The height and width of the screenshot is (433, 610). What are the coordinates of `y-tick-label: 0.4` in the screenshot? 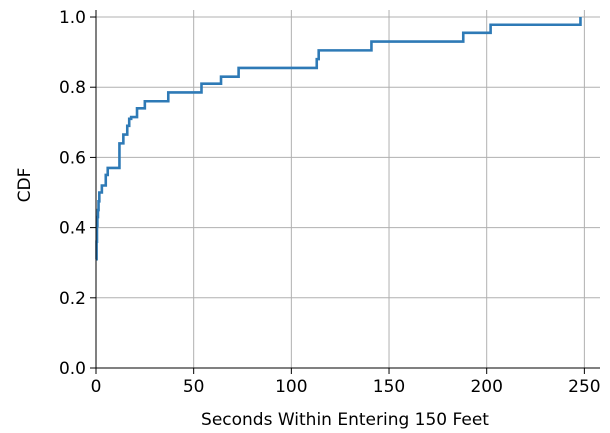 It's located at (72, 229).